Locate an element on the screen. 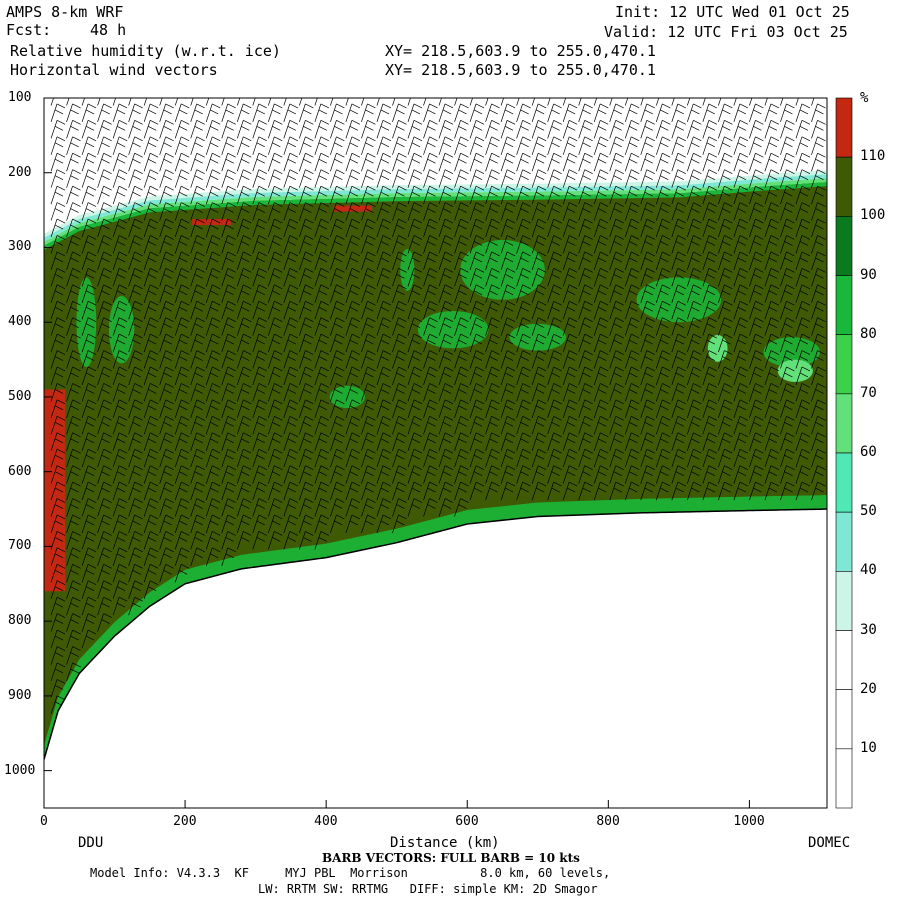 The height and width of the screenshot is (900, 900). colorbar-swatch is located at coordinates (844, 246).